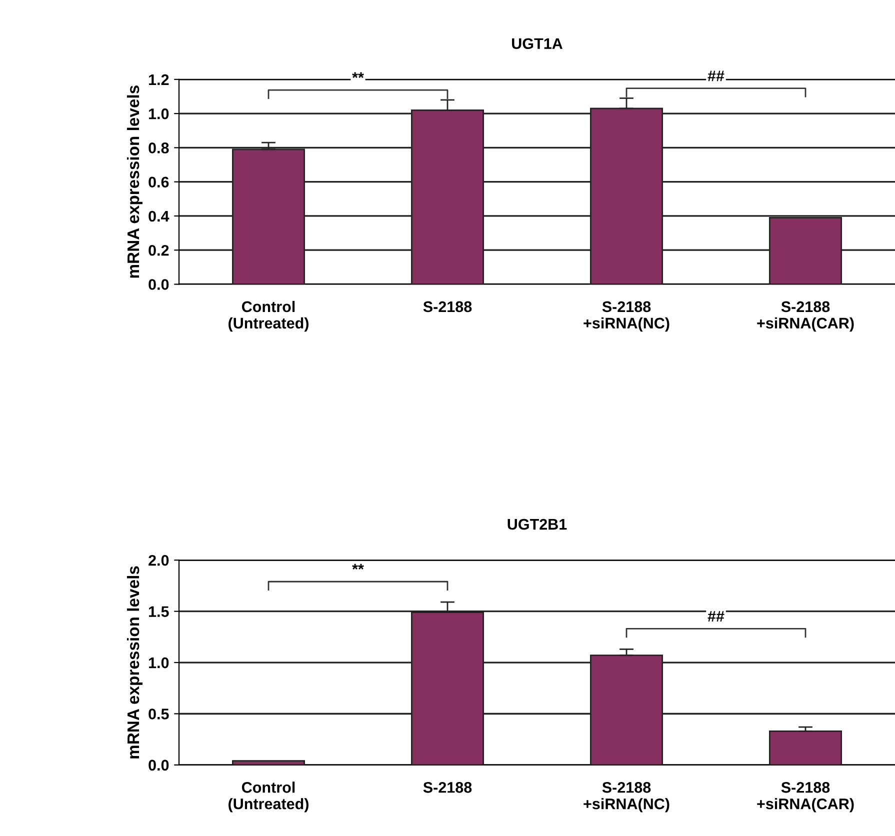  Describe the element at coordinates (158, 714) in the screenshot. I see `y-tick-label: 0.5` at that location.